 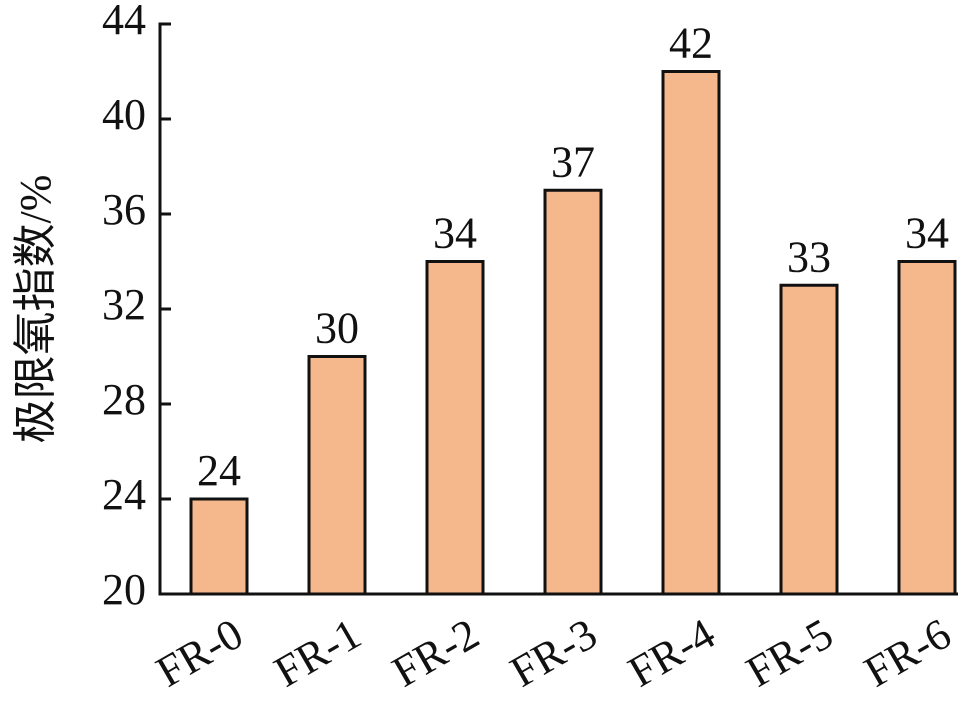 I want to click on data-label: 42, so click(x=691, y=43).